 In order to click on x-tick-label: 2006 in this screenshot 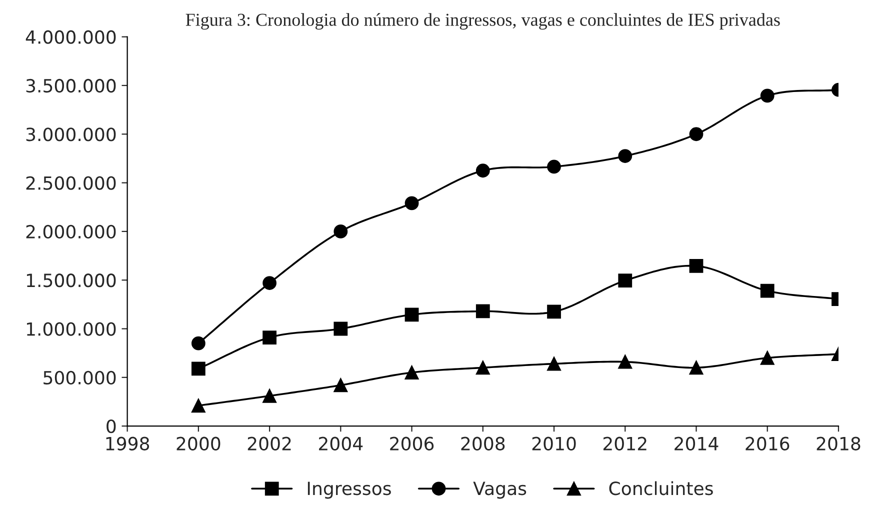, I will do `click(412, 443)`.